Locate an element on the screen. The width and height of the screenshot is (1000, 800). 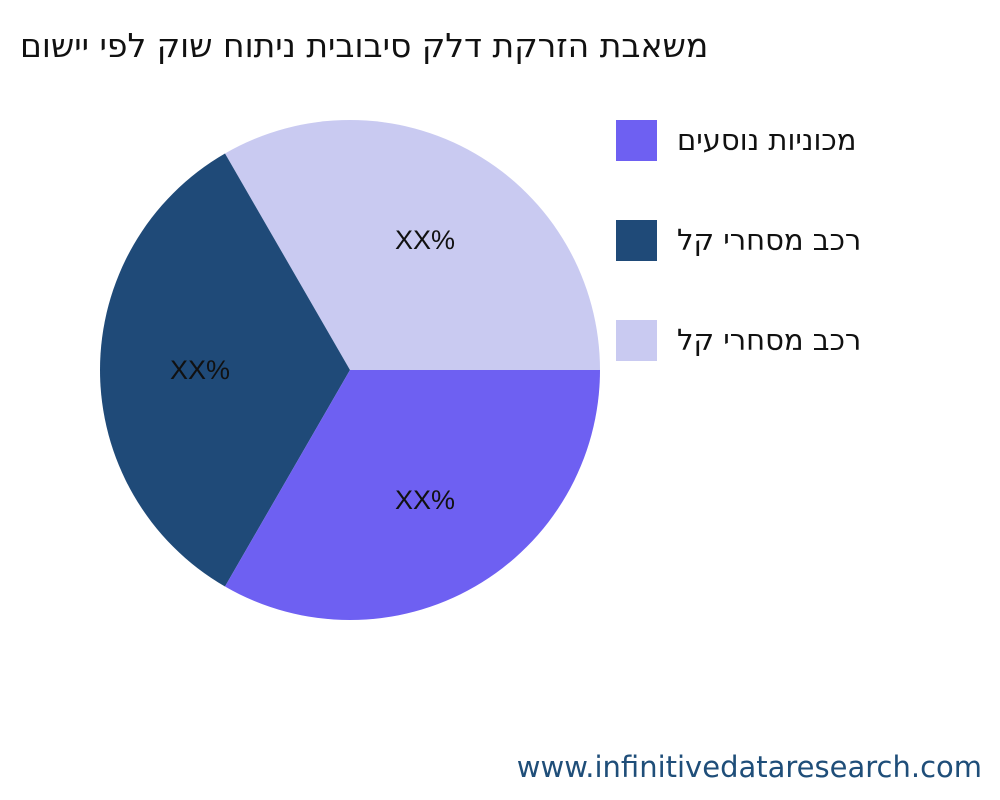
legend-item: םיעסונ תוינוכמ is located at coordinates (736, 140).